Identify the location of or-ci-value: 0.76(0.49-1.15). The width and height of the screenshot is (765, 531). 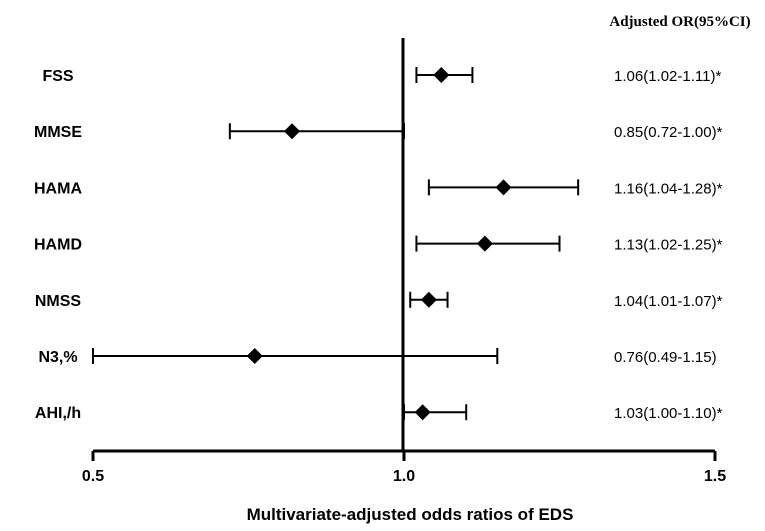
(665, 357).